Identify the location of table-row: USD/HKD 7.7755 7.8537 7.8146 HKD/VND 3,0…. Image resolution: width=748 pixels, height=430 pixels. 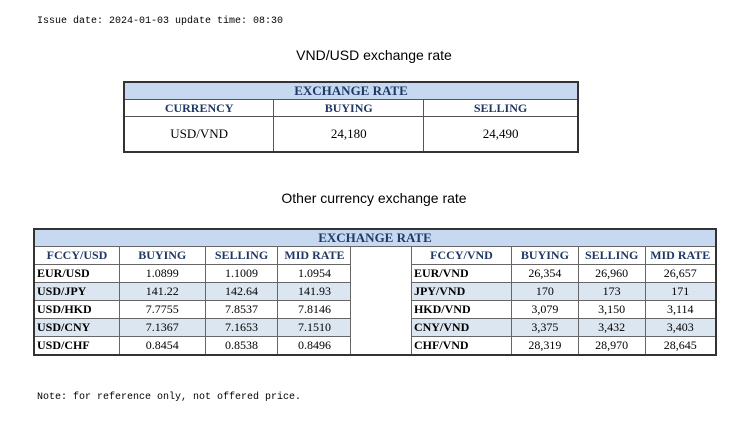
(375, 309).